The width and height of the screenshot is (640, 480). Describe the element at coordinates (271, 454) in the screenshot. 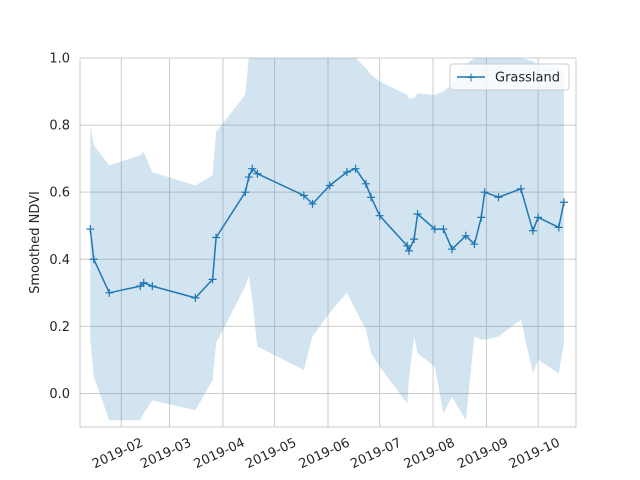

I see `x-tick-label: 2019-05` at that location.